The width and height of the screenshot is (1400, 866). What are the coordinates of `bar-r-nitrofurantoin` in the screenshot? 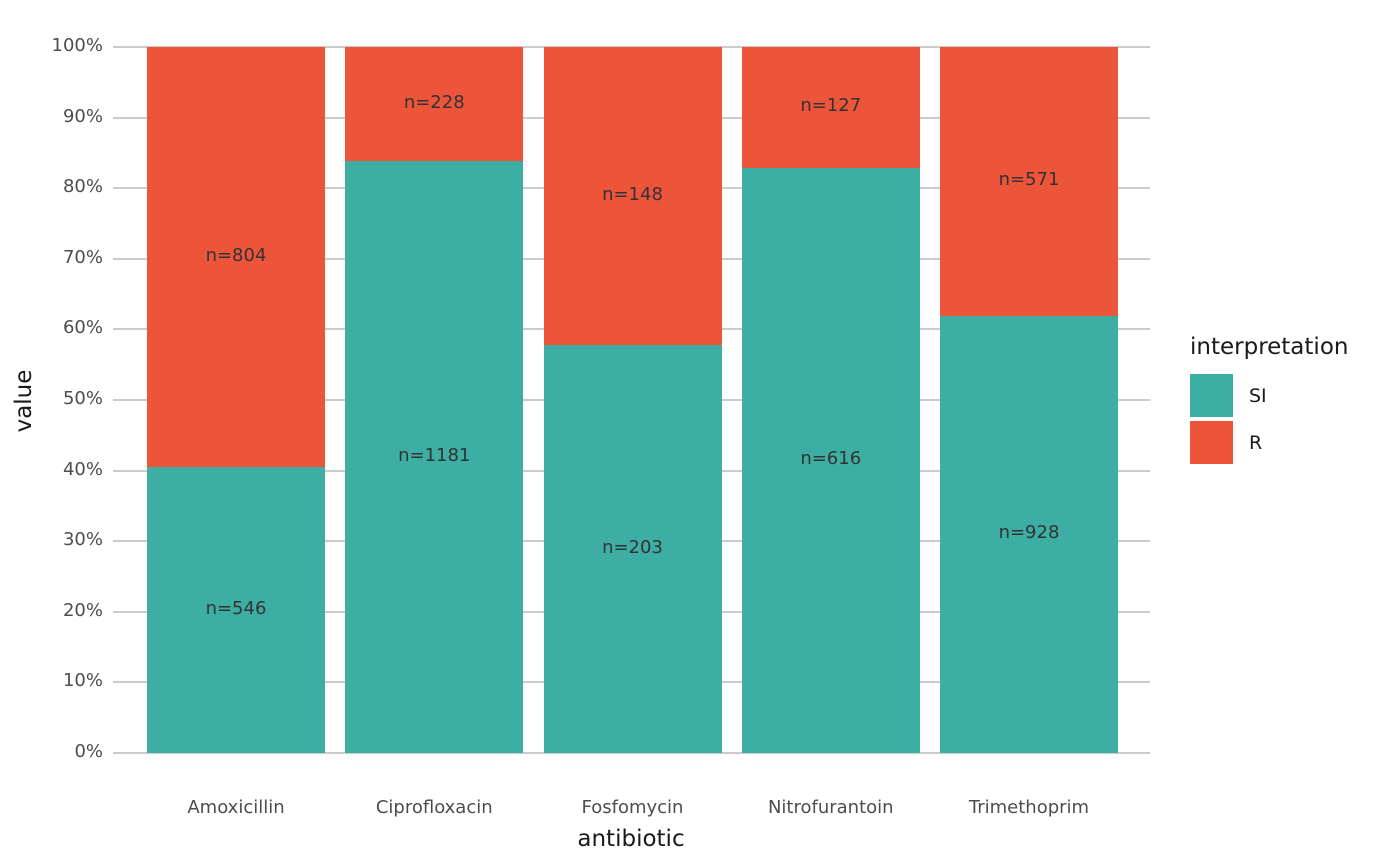 It's located at (830, 107).